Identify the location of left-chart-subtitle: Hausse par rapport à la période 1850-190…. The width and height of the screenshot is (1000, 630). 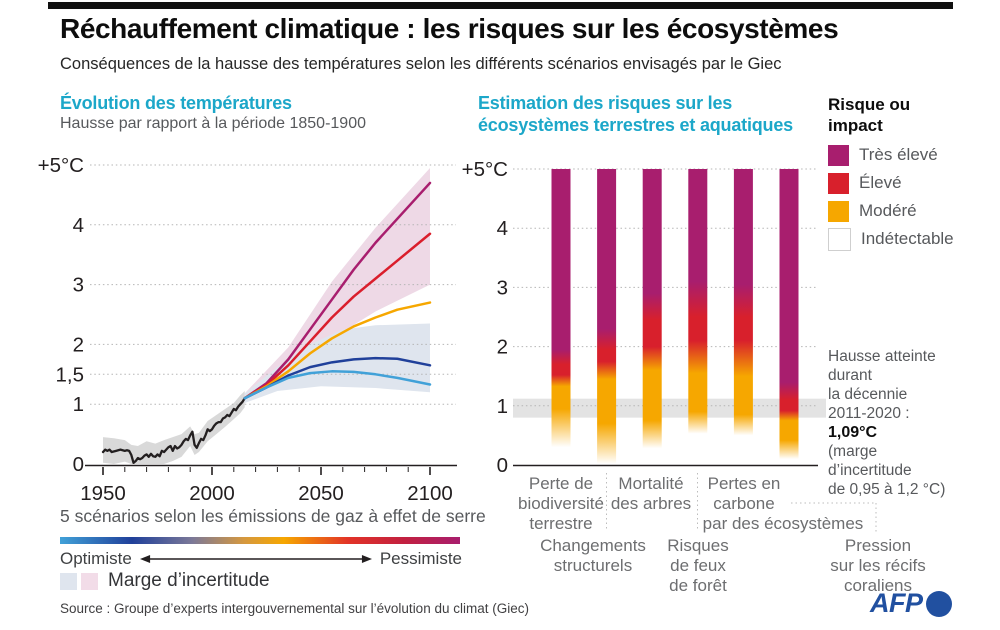
(213, 123).